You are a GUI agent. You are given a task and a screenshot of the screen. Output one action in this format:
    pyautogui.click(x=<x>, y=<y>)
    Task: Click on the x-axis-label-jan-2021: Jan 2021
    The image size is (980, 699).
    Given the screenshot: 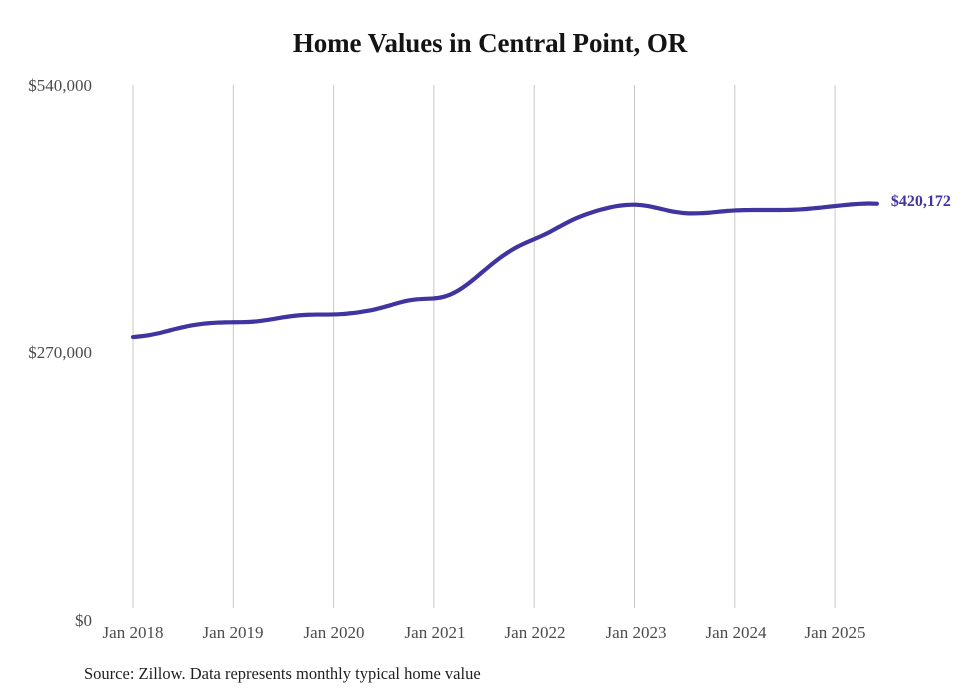 What is the action you would take?
    pyautogui.click(x=435, y=632)
    